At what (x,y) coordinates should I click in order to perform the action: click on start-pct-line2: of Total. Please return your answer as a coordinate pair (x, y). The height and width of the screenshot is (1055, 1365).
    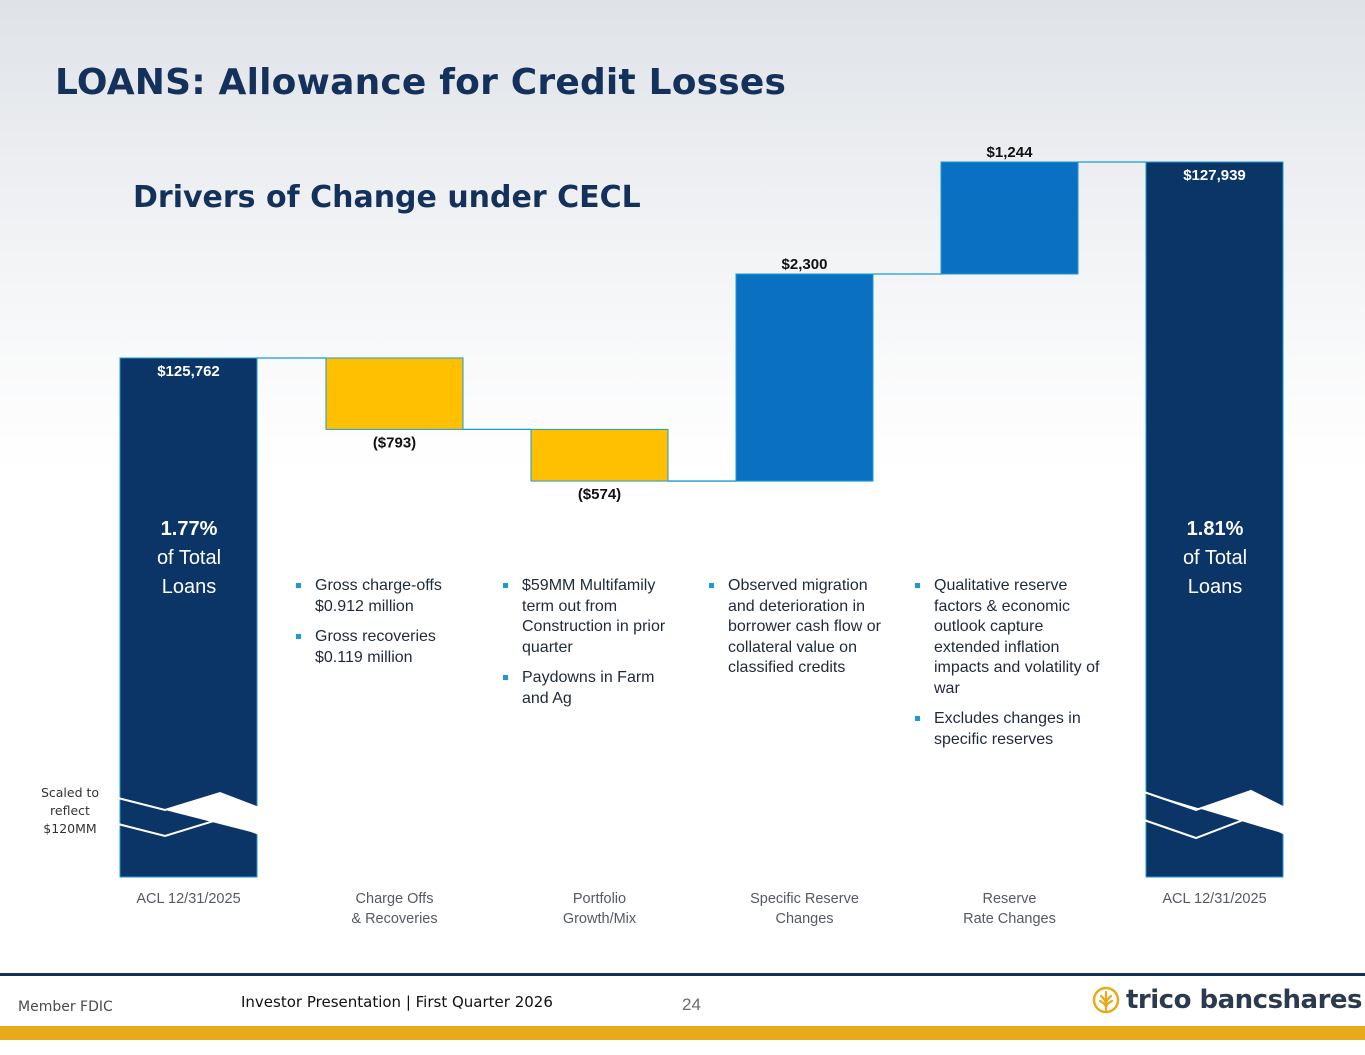
    Looking at the image, I should click on (189, 558).